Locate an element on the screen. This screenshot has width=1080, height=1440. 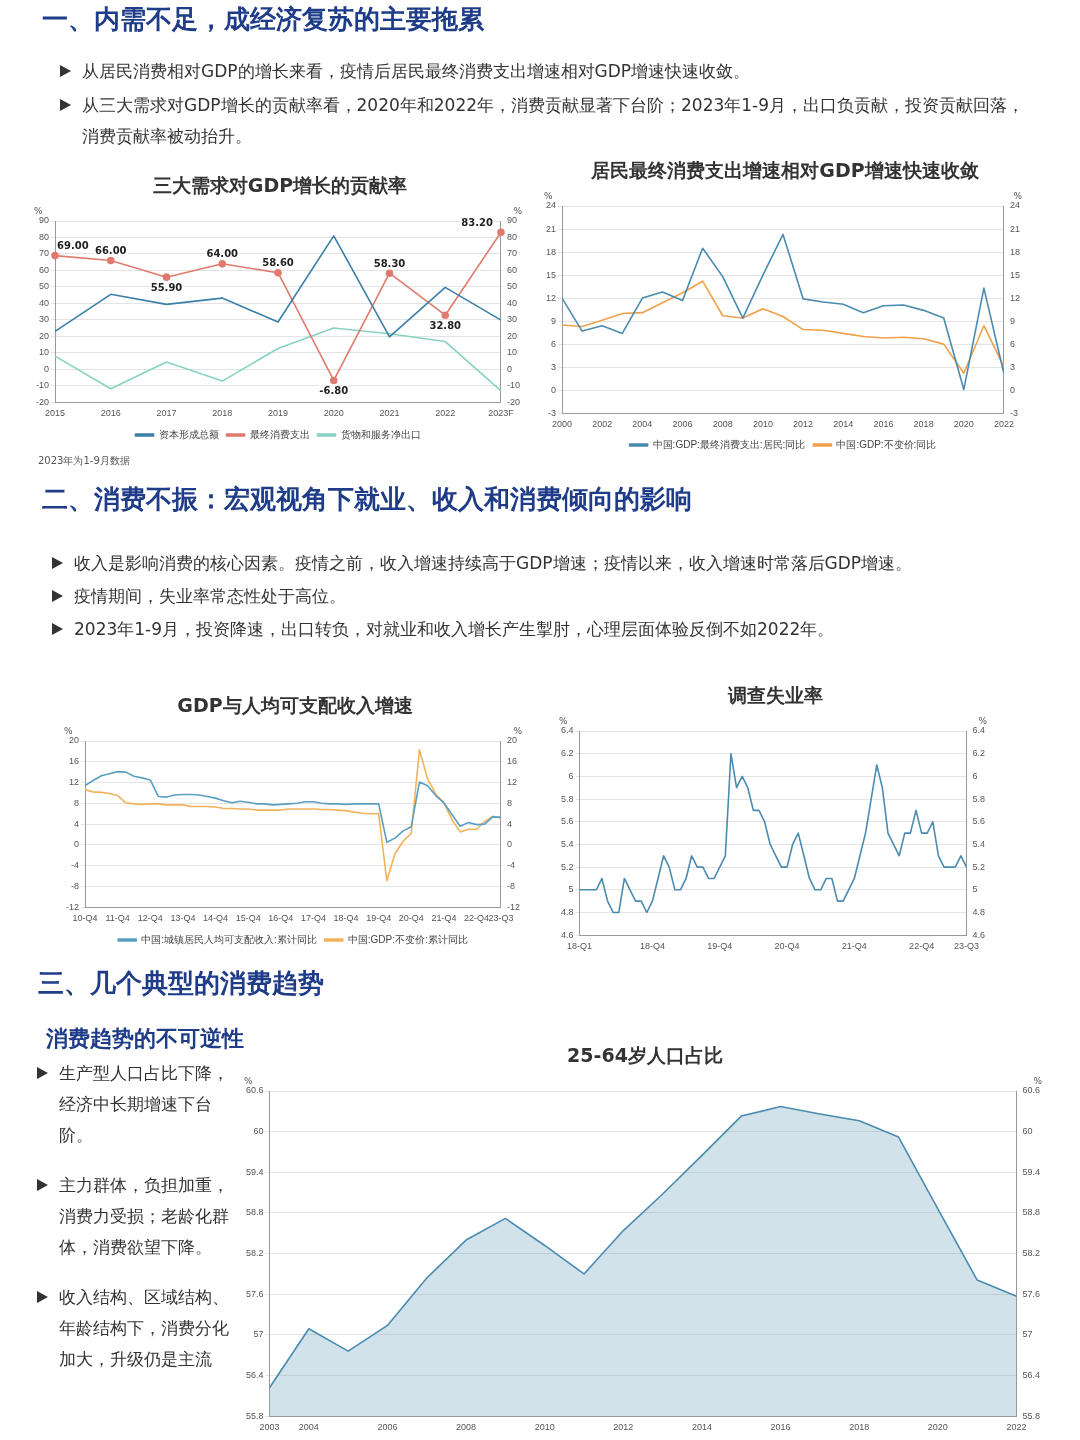
y2-tick-label: 4 is located at coordinates (509, 823).